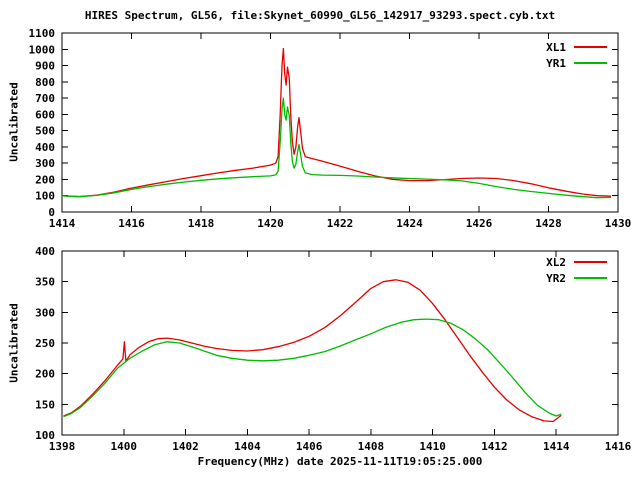 The image size is (640, 480). Describe the element at coordinates (45, 98) in the screenshot. I see `y-tick-label: 700` at that location.